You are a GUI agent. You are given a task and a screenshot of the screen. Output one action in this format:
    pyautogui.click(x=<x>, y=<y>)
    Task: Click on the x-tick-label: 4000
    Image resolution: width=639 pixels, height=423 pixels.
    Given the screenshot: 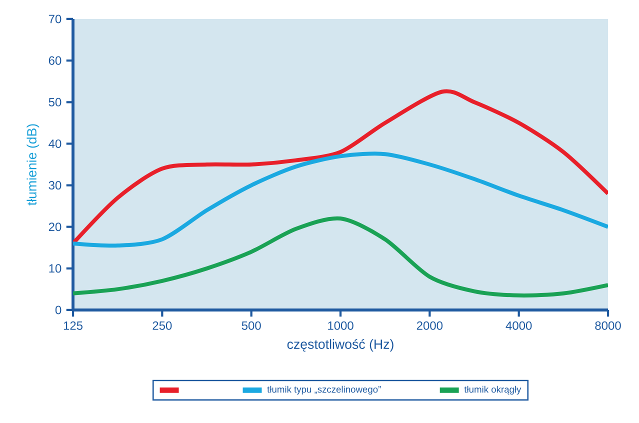 What is the action you would take?
    pyautogui.click(x=519, y=325)
    